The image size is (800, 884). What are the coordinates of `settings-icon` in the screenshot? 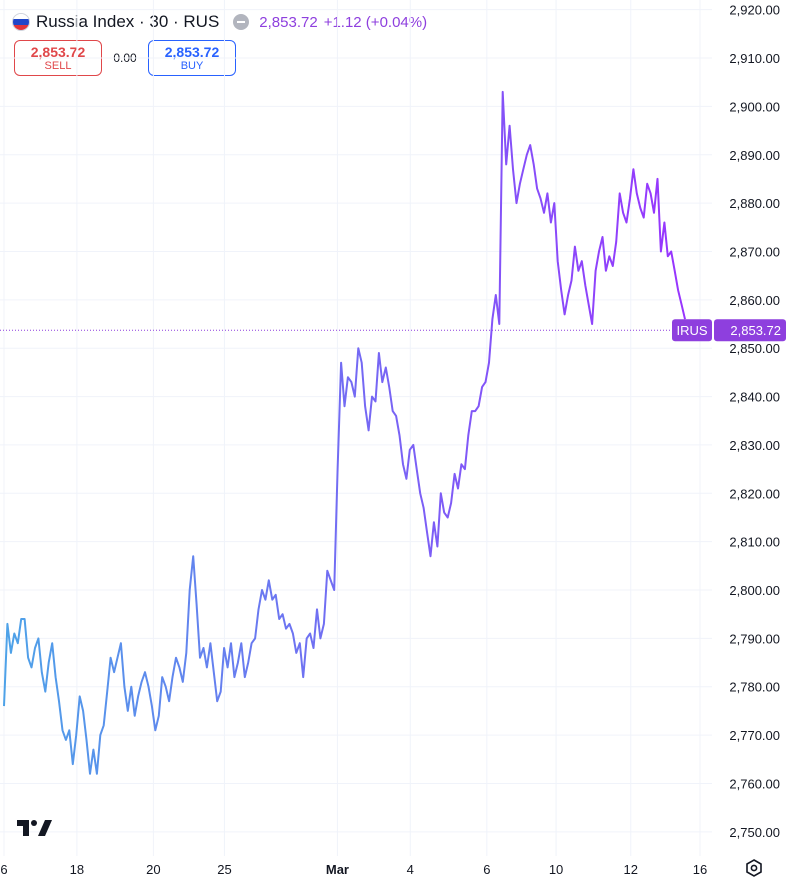 It's located at (754, 868).